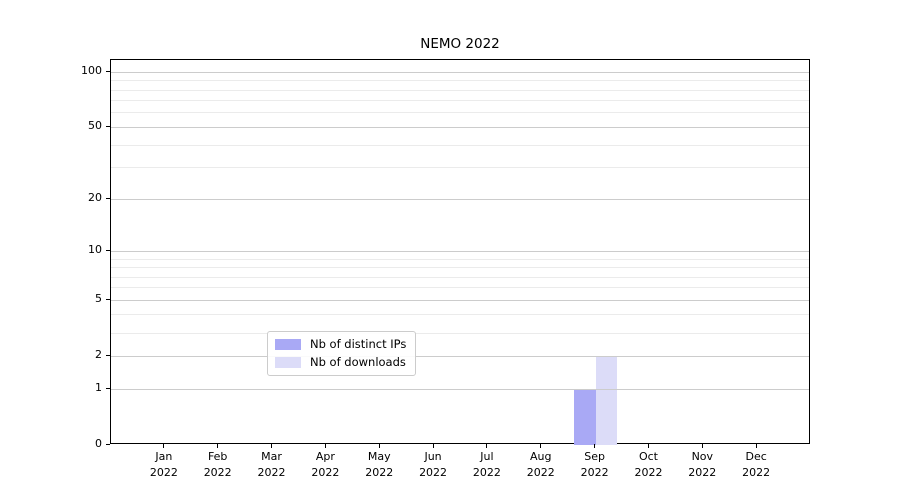  Describe the element at coordinates (702, 464) in the screenshot. I see `x-tick-label: Nov 2022` at that location.